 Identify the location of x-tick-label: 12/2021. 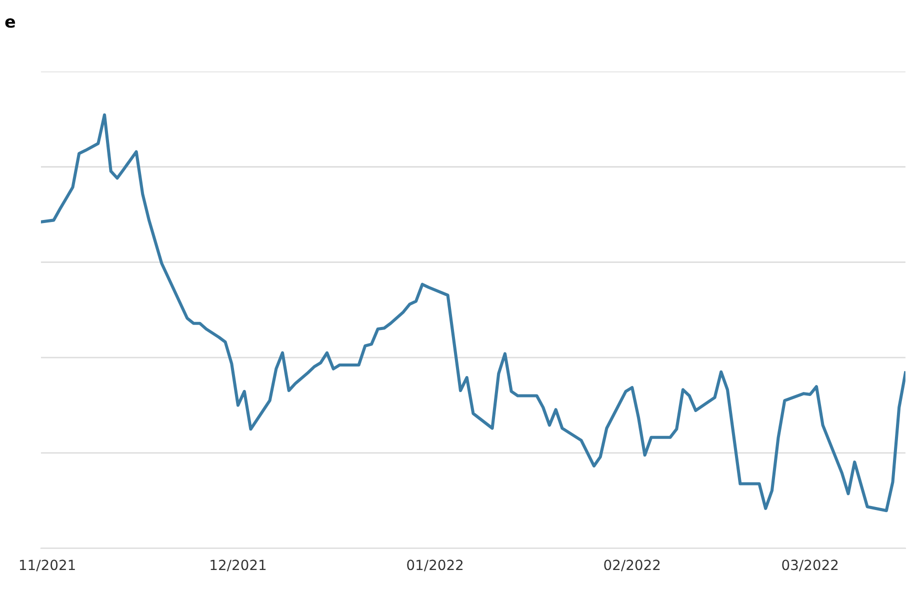
(238, 566).